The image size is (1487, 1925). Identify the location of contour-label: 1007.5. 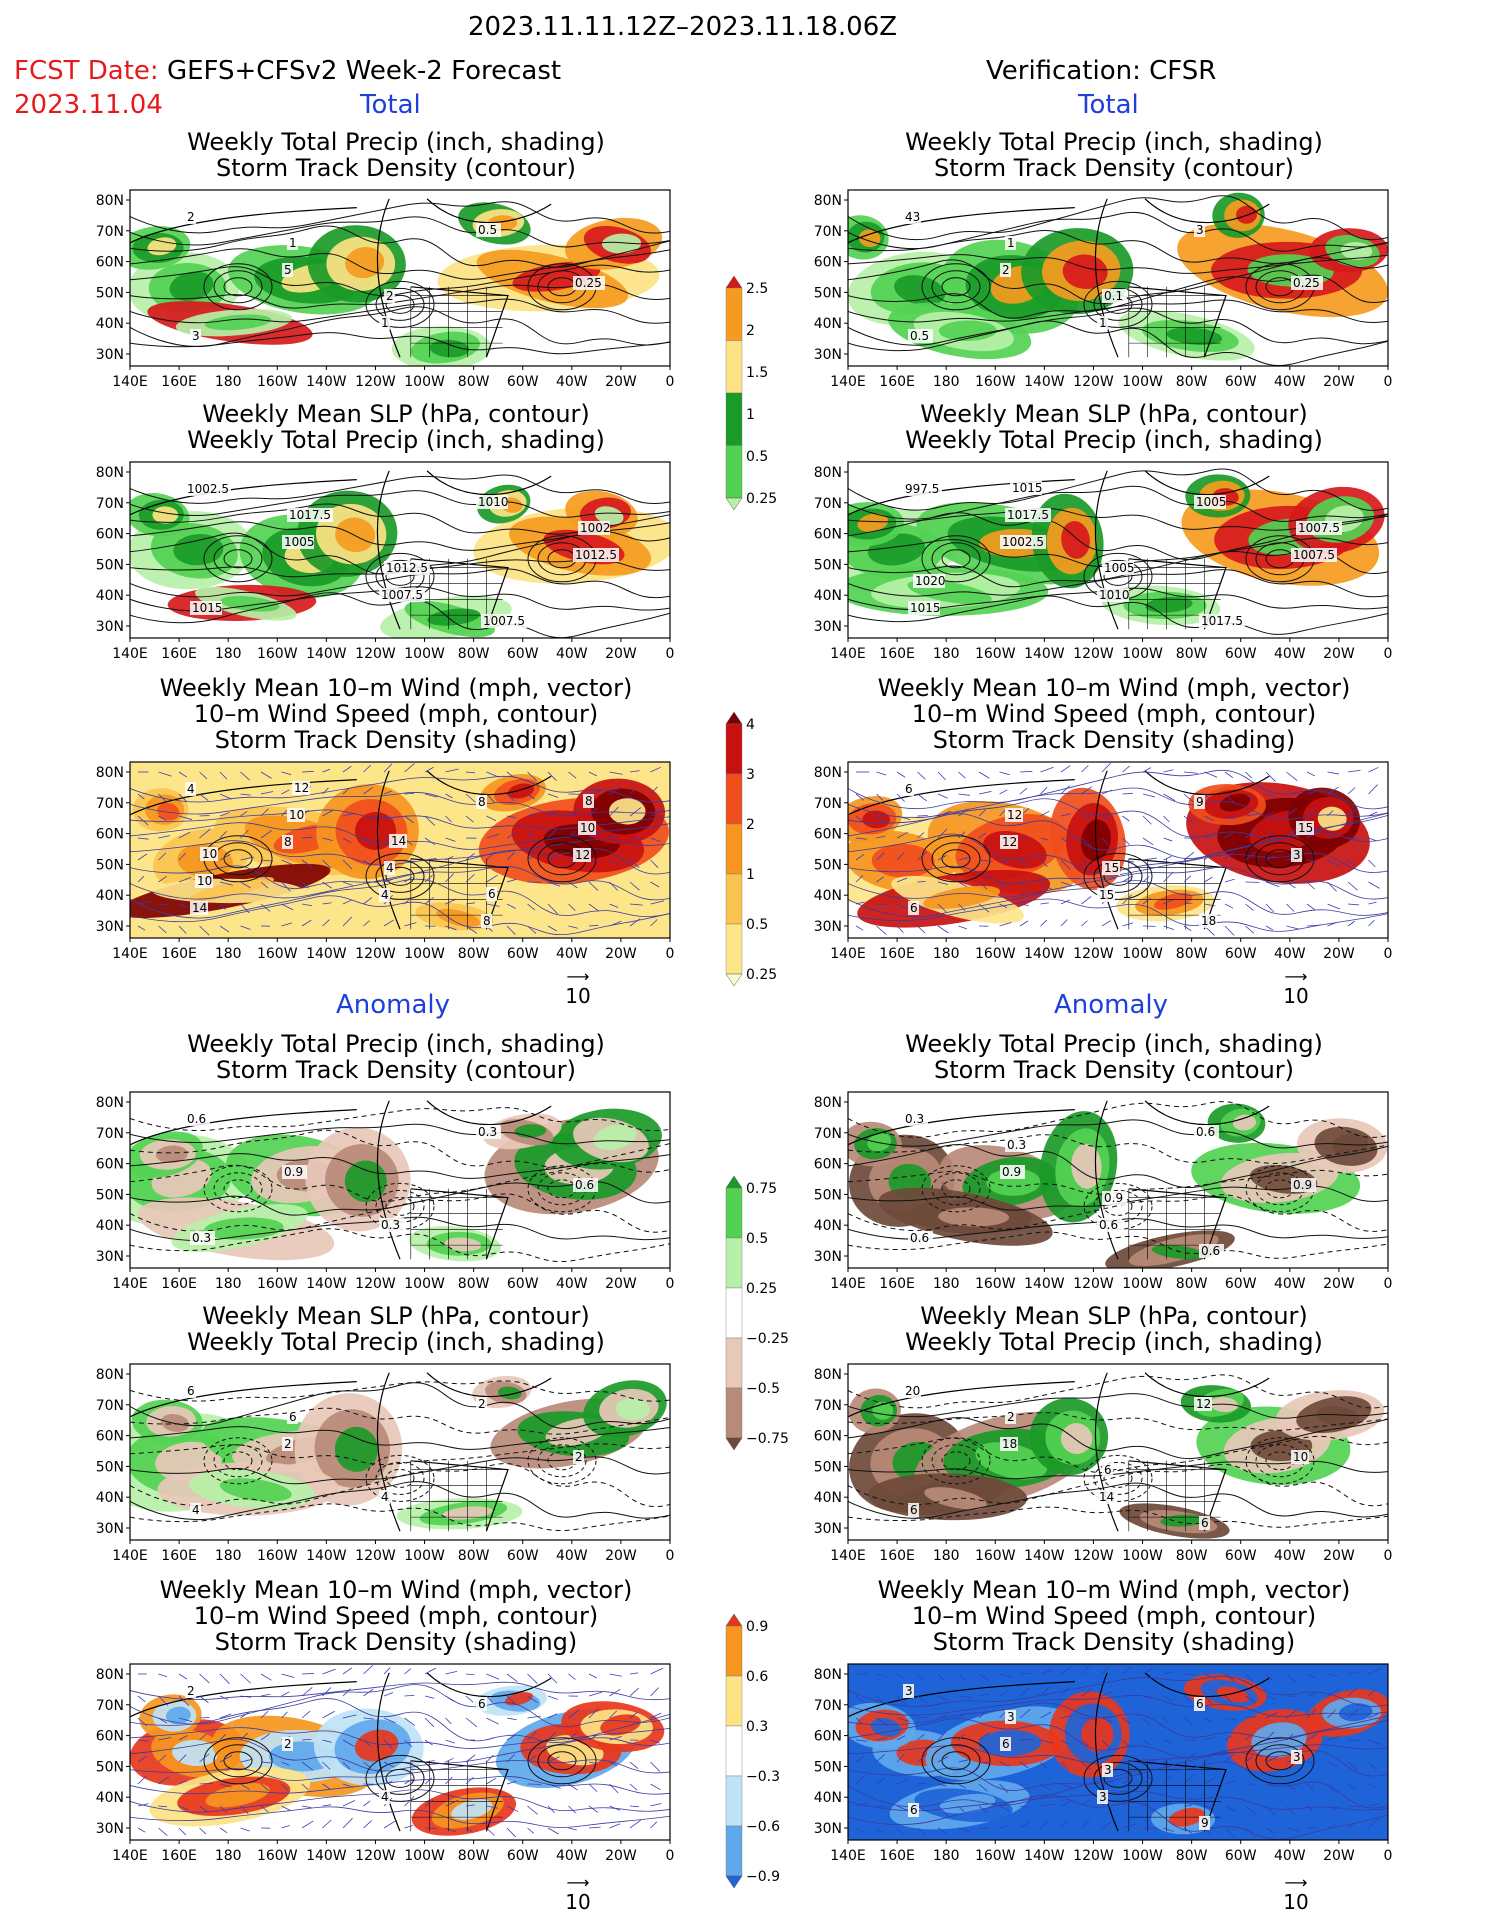
(504, 621).